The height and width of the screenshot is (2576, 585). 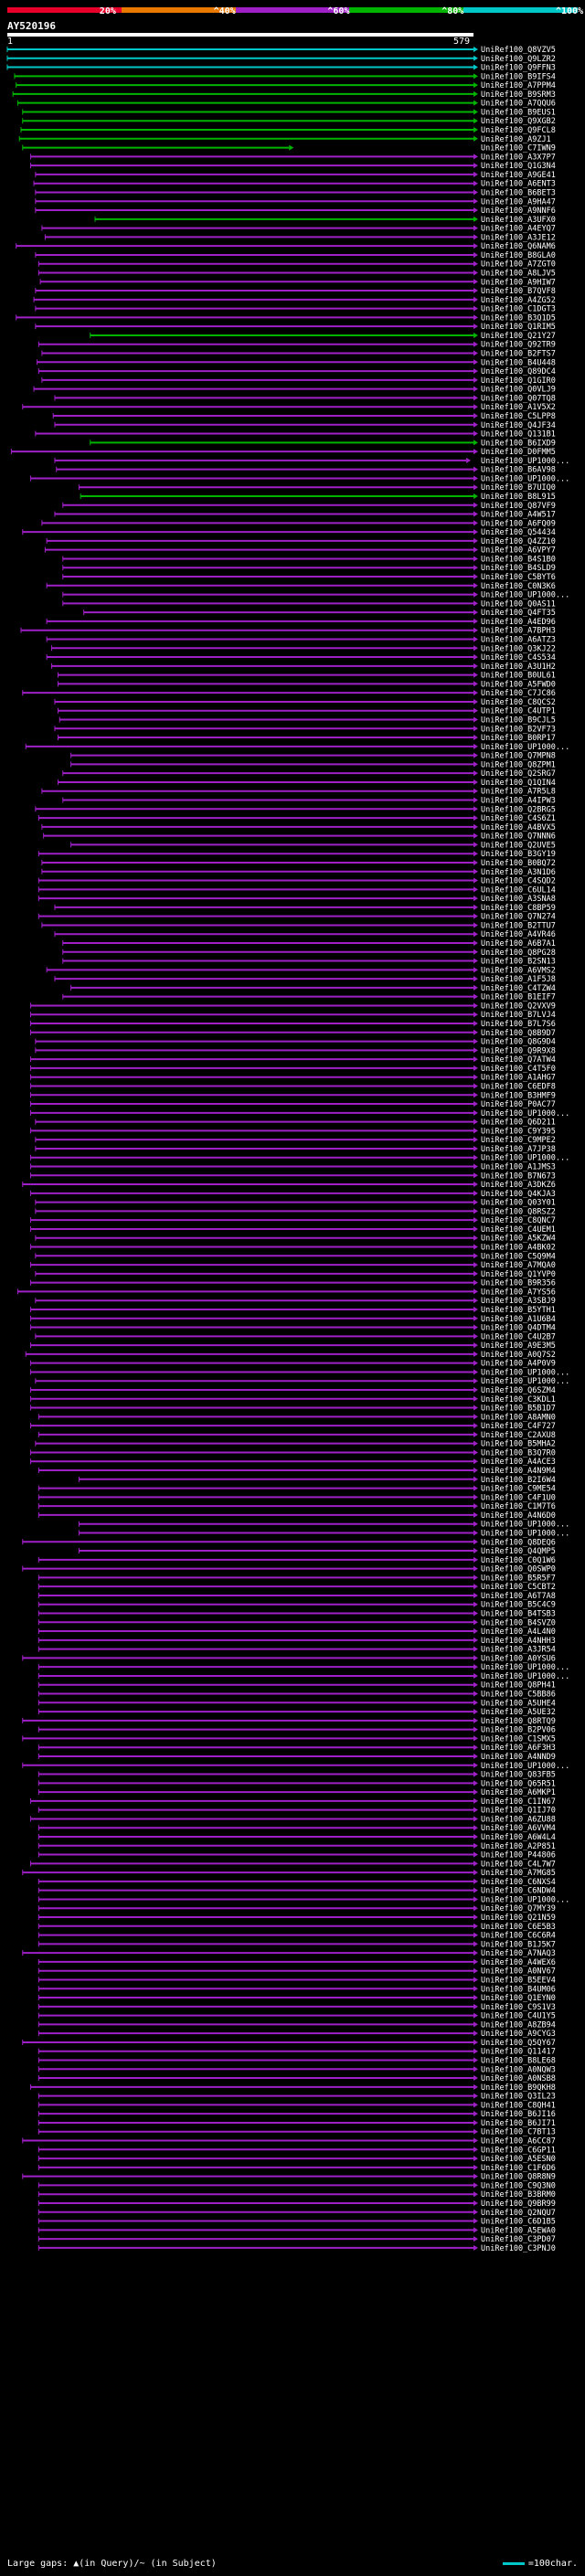 What do you see at coordinates (518, 1864) in the screenshot?
I see `hit-label: UniRef100_C4L7W7` at bounding box center [518, 1864].